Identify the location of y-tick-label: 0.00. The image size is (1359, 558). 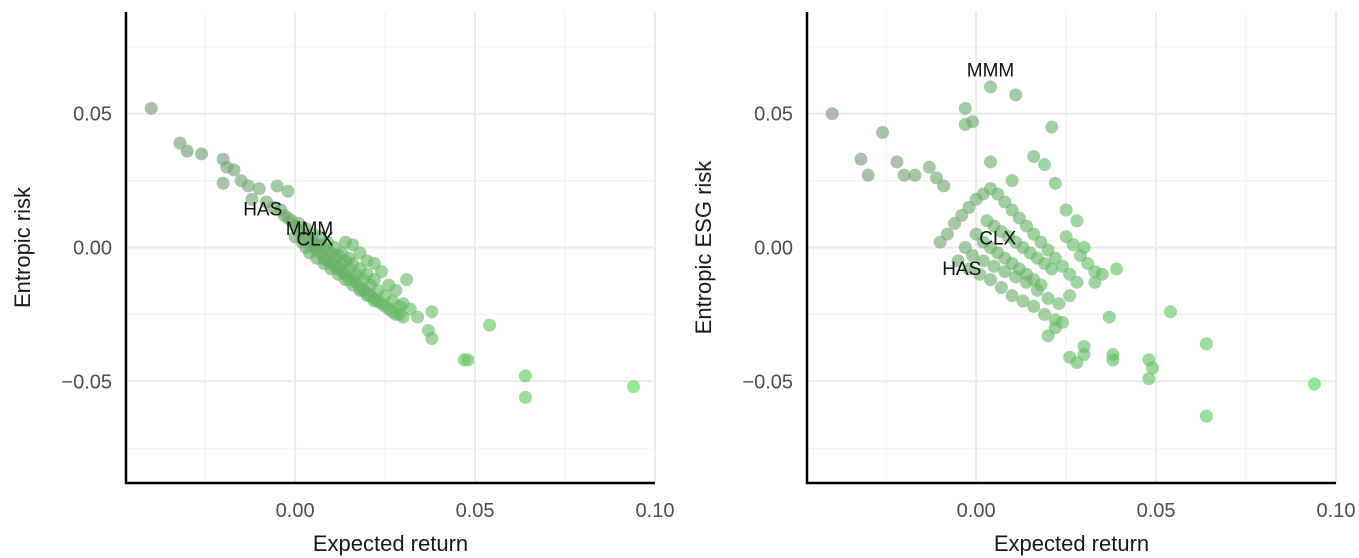
(773, 249).